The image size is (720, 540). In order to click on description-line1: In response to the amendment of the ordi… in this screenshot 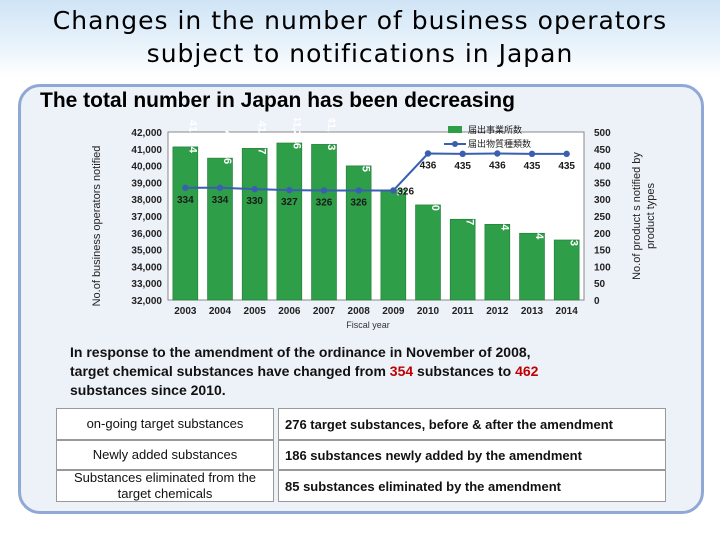, I will do `click(300, 352)`.